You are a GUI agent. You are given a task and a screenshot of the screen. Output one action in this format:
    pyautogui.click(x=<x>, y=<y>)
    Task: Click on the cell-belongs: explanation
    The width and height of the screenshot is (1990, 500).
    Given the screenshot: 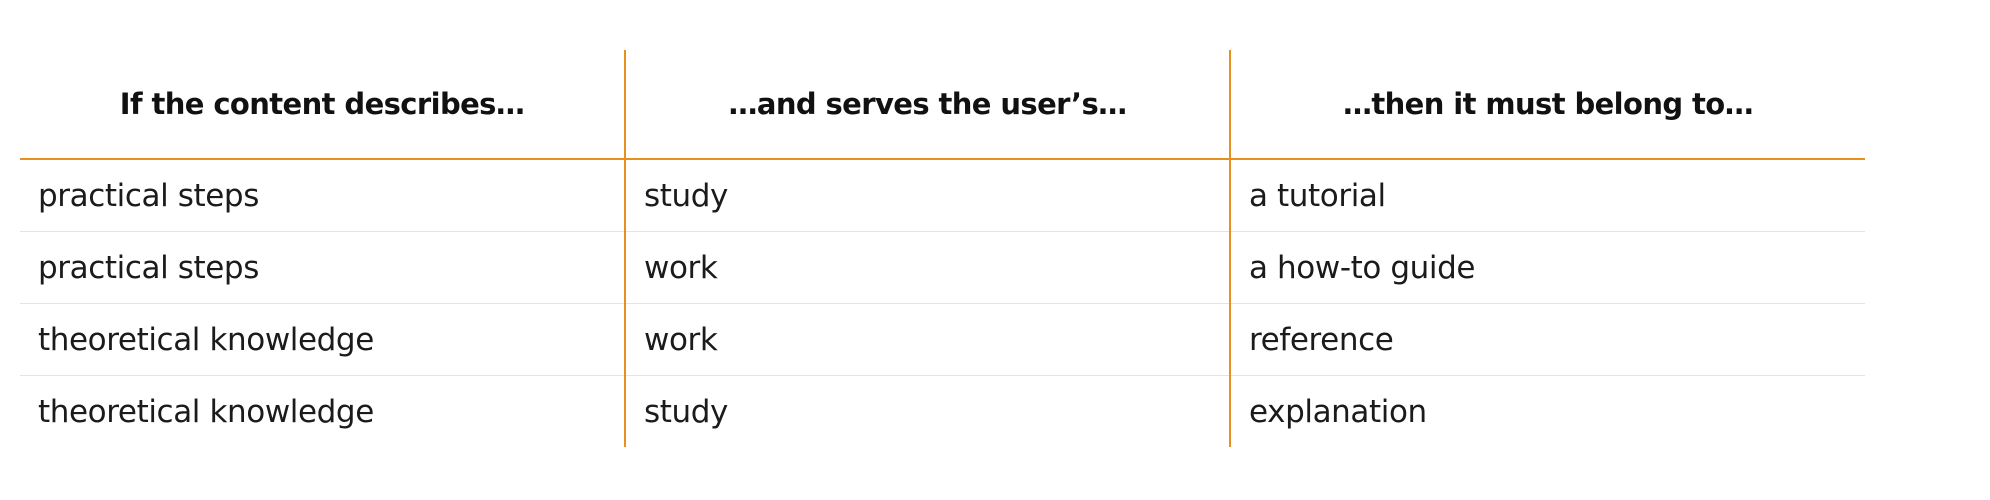 What is the action you would take?
    pyautogui.click(x=1547, y=411)
    